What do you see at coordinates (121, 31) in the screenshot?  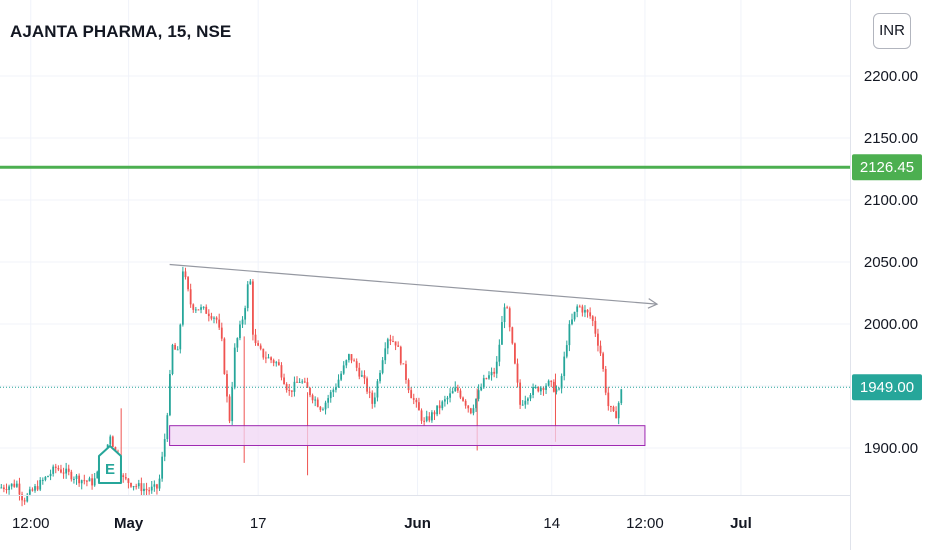 I see `chart-title: AJANTA PHARMA, 15, NSE` at bounding box center [121, 31].